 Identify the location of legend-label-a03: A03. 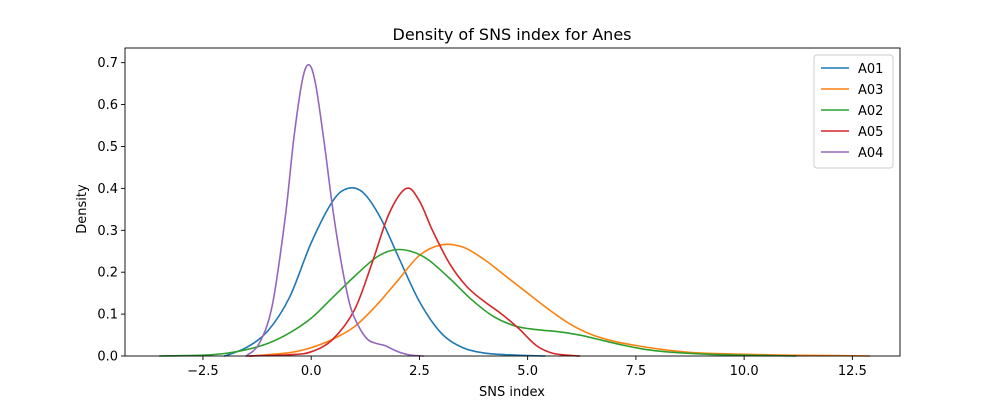
(870, 90).